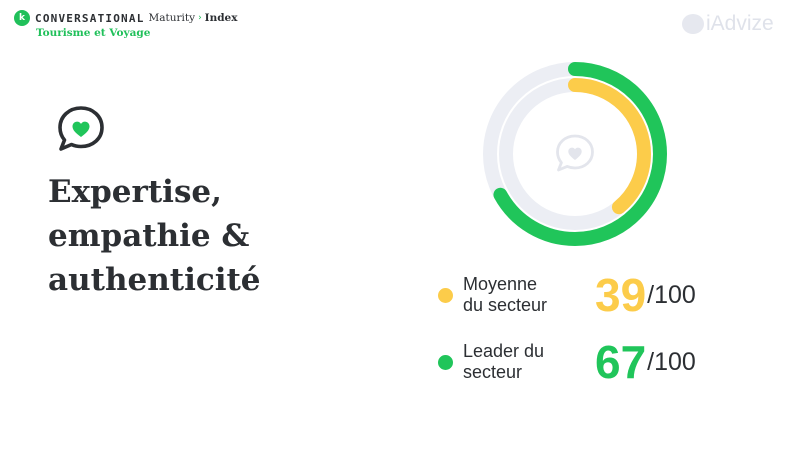  Describe the element at coordinates (529, 362) in the screenshot. I see `leader-label: Leader du secteur` at that location.